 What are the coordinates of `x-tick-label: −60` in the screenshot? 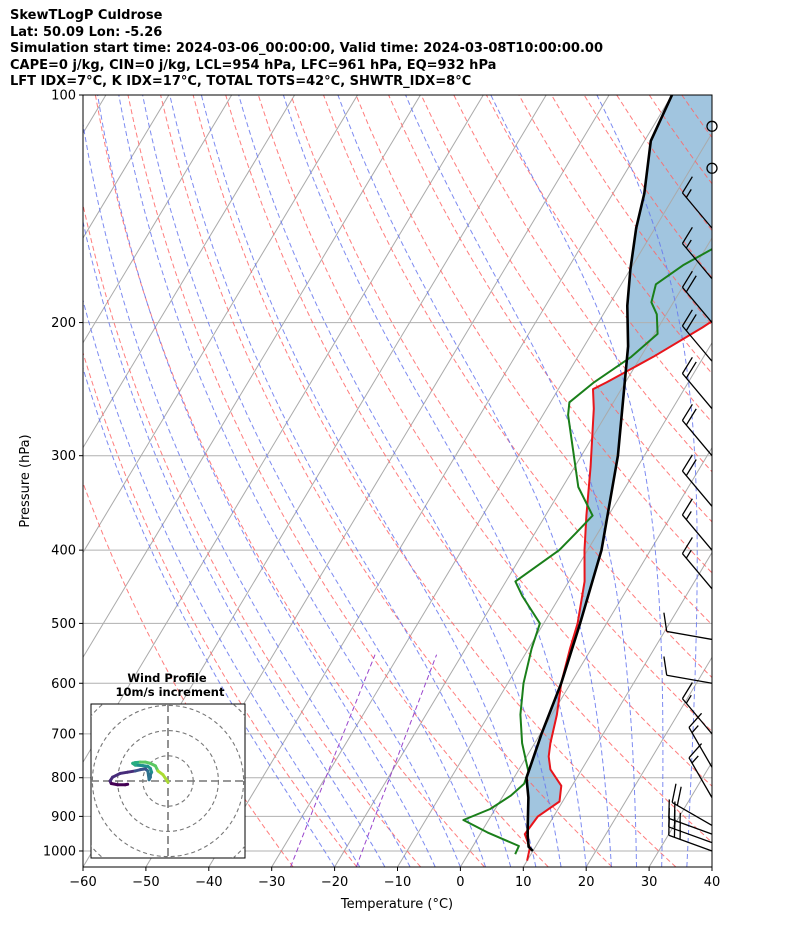 It's located at (82, 882).